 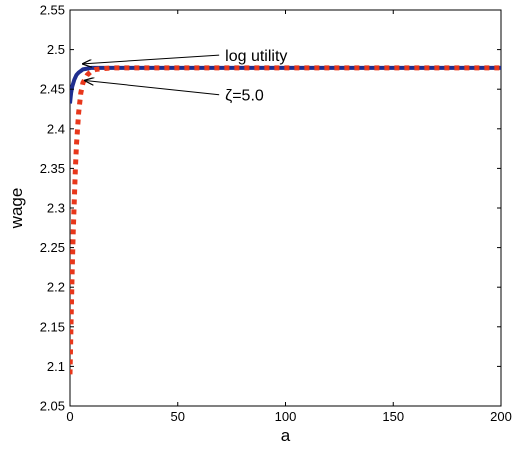 What do you see at coordinates (393, 416) in the screenshot?
I see `x-tick-label: 150` at bounding box center [393, 416].